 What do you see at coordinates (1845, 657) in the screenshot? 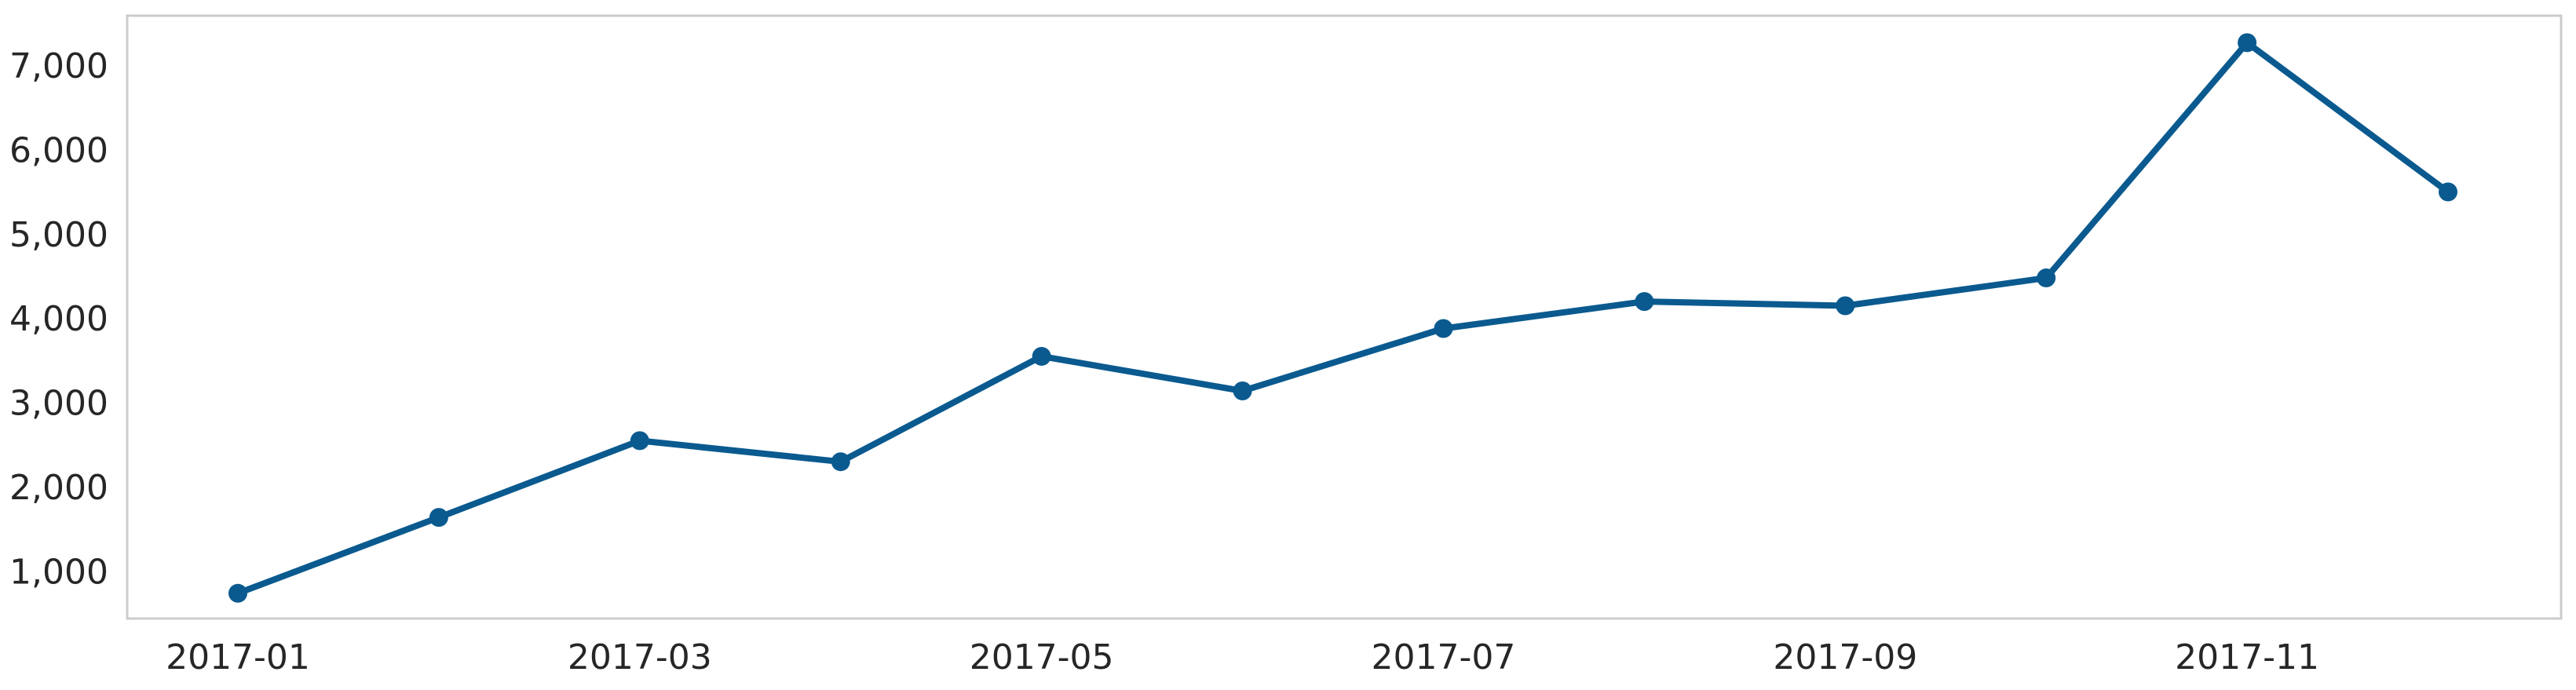
I see `x-tick-label: 2017-09` at bounding box center [1845, 657].